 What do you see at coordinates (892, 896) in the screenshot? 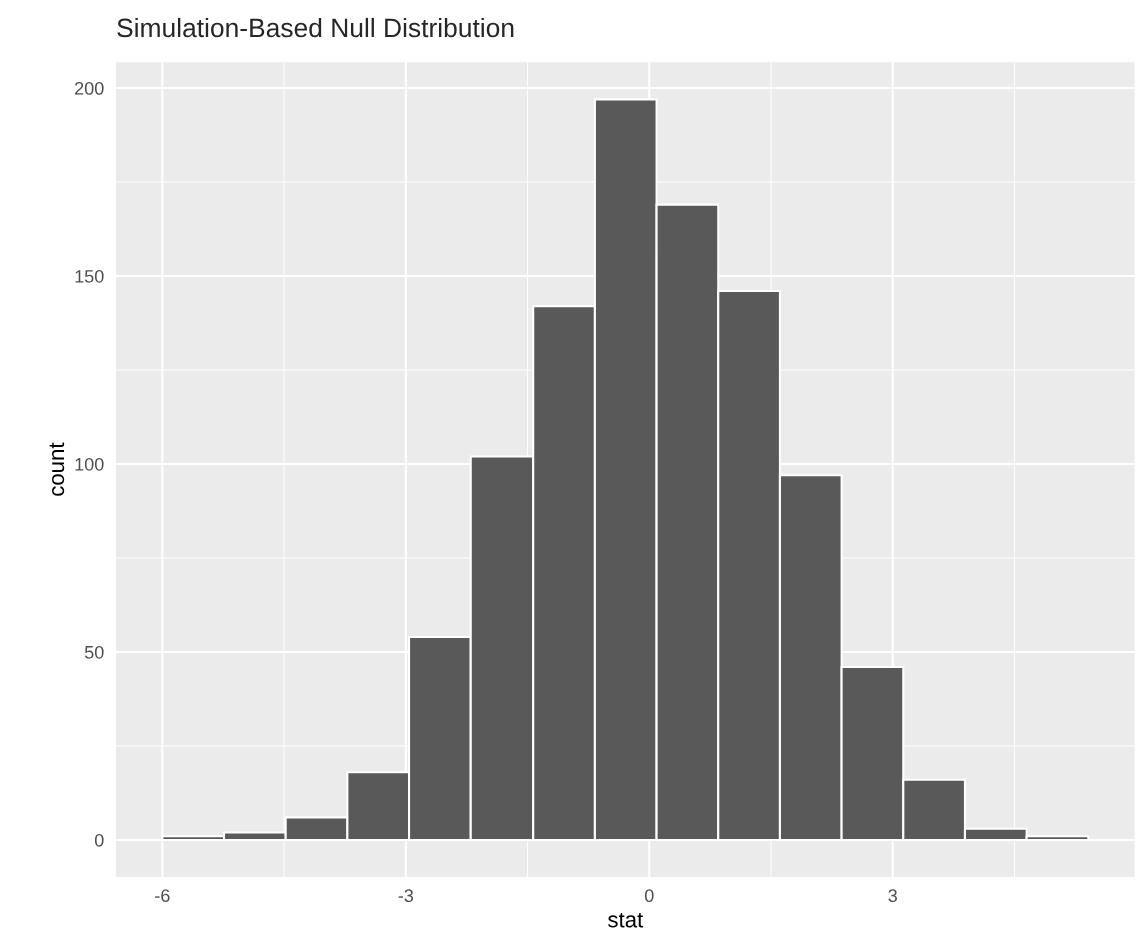
I see `x-tick-label: 3` at bounding box center [892, 896].